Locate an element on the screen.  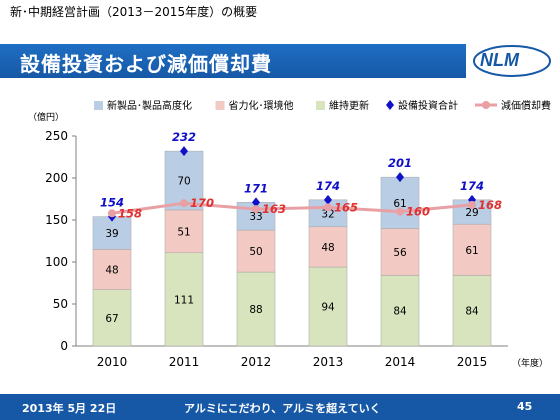
footer-date: 2013年 5月 22日 is located at coordinates (69, 408).